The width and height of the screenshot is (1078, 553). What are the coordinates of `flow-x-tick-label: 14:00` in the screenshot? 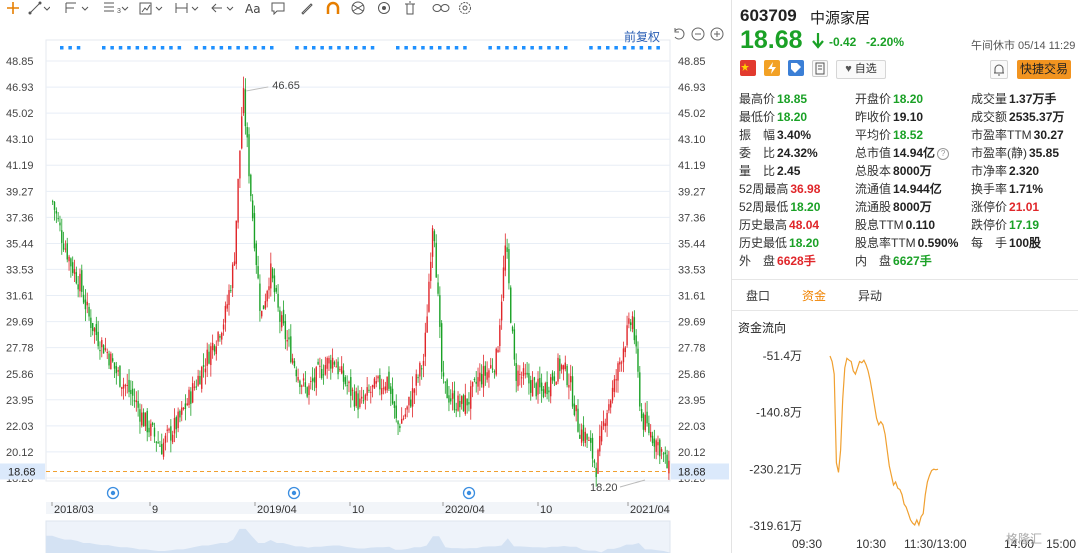 It's located at (1019, 544).